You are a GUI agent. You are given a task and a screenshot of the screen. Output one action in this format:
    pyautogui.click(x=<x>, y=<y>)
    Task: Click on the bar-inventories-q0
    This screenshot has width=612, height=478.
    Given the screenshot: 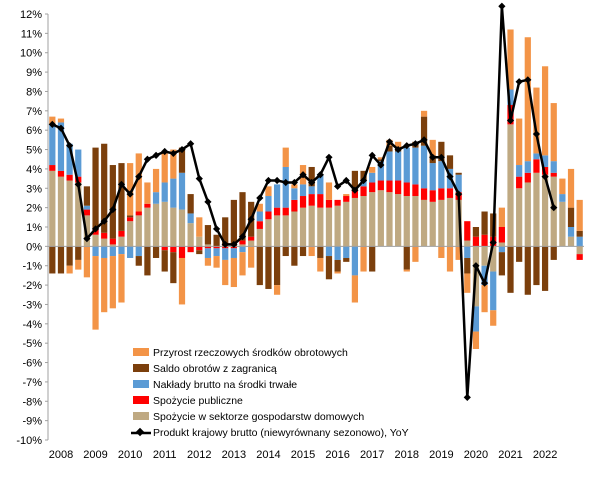 What is the action you would take?
    pyautogui.click(x=52, y=120)
    